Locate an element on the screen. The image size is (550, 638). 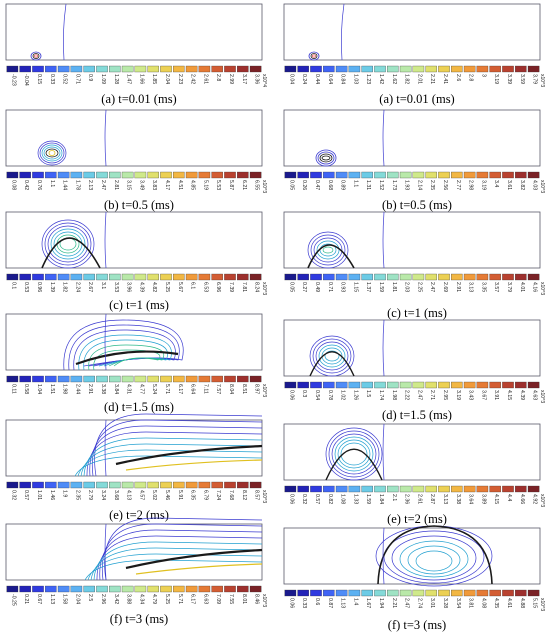
colorbar-tick-label: 0.33 is located at coordinates (304, 603).